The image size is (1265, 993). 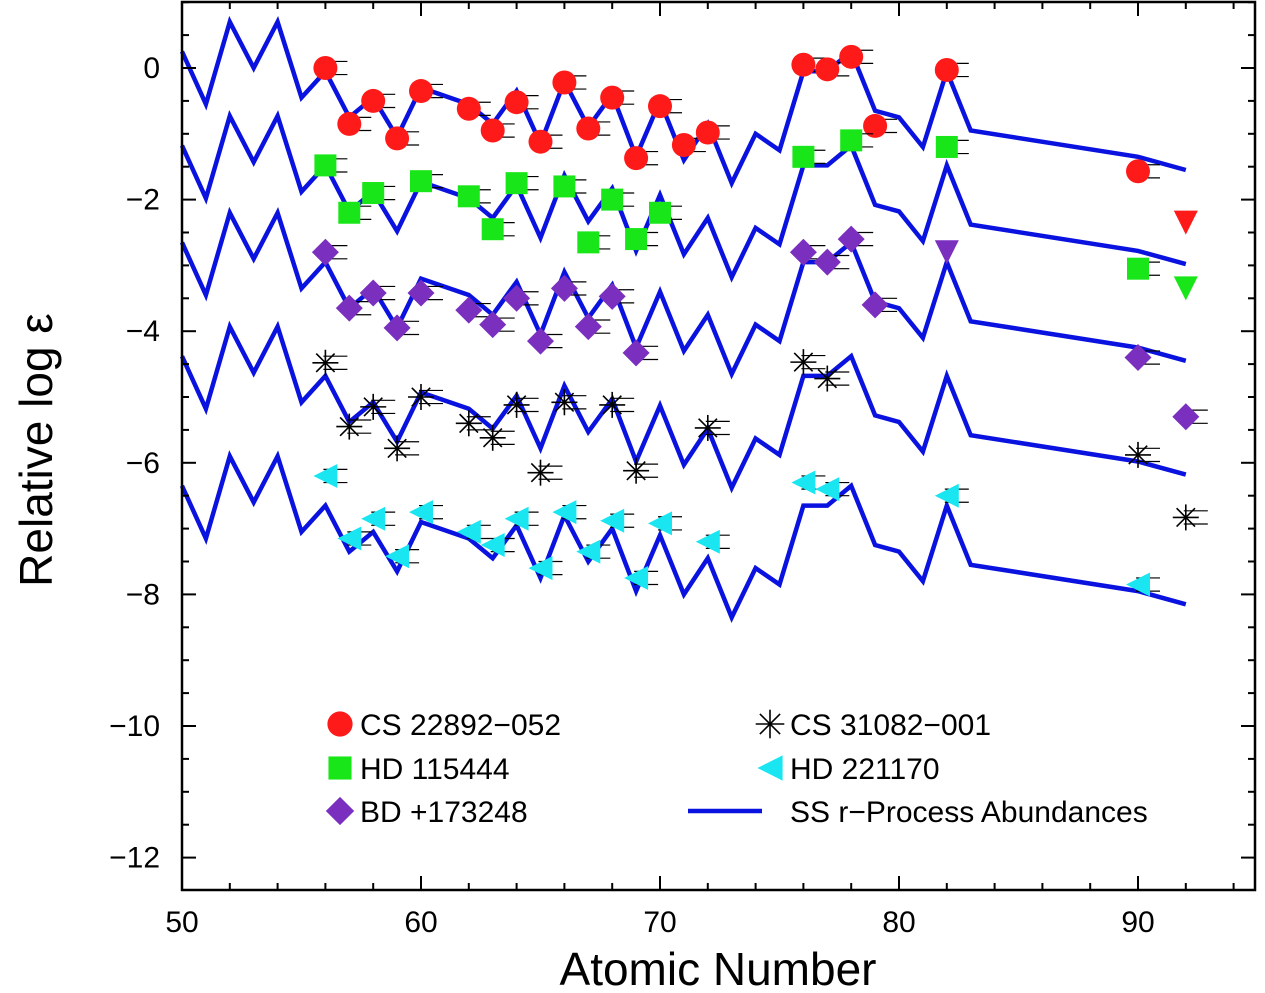 What do you see at coordinates (143, 200) in the screenshot?
I see `y-tick-label: −2` at bounding box center [143, 200].